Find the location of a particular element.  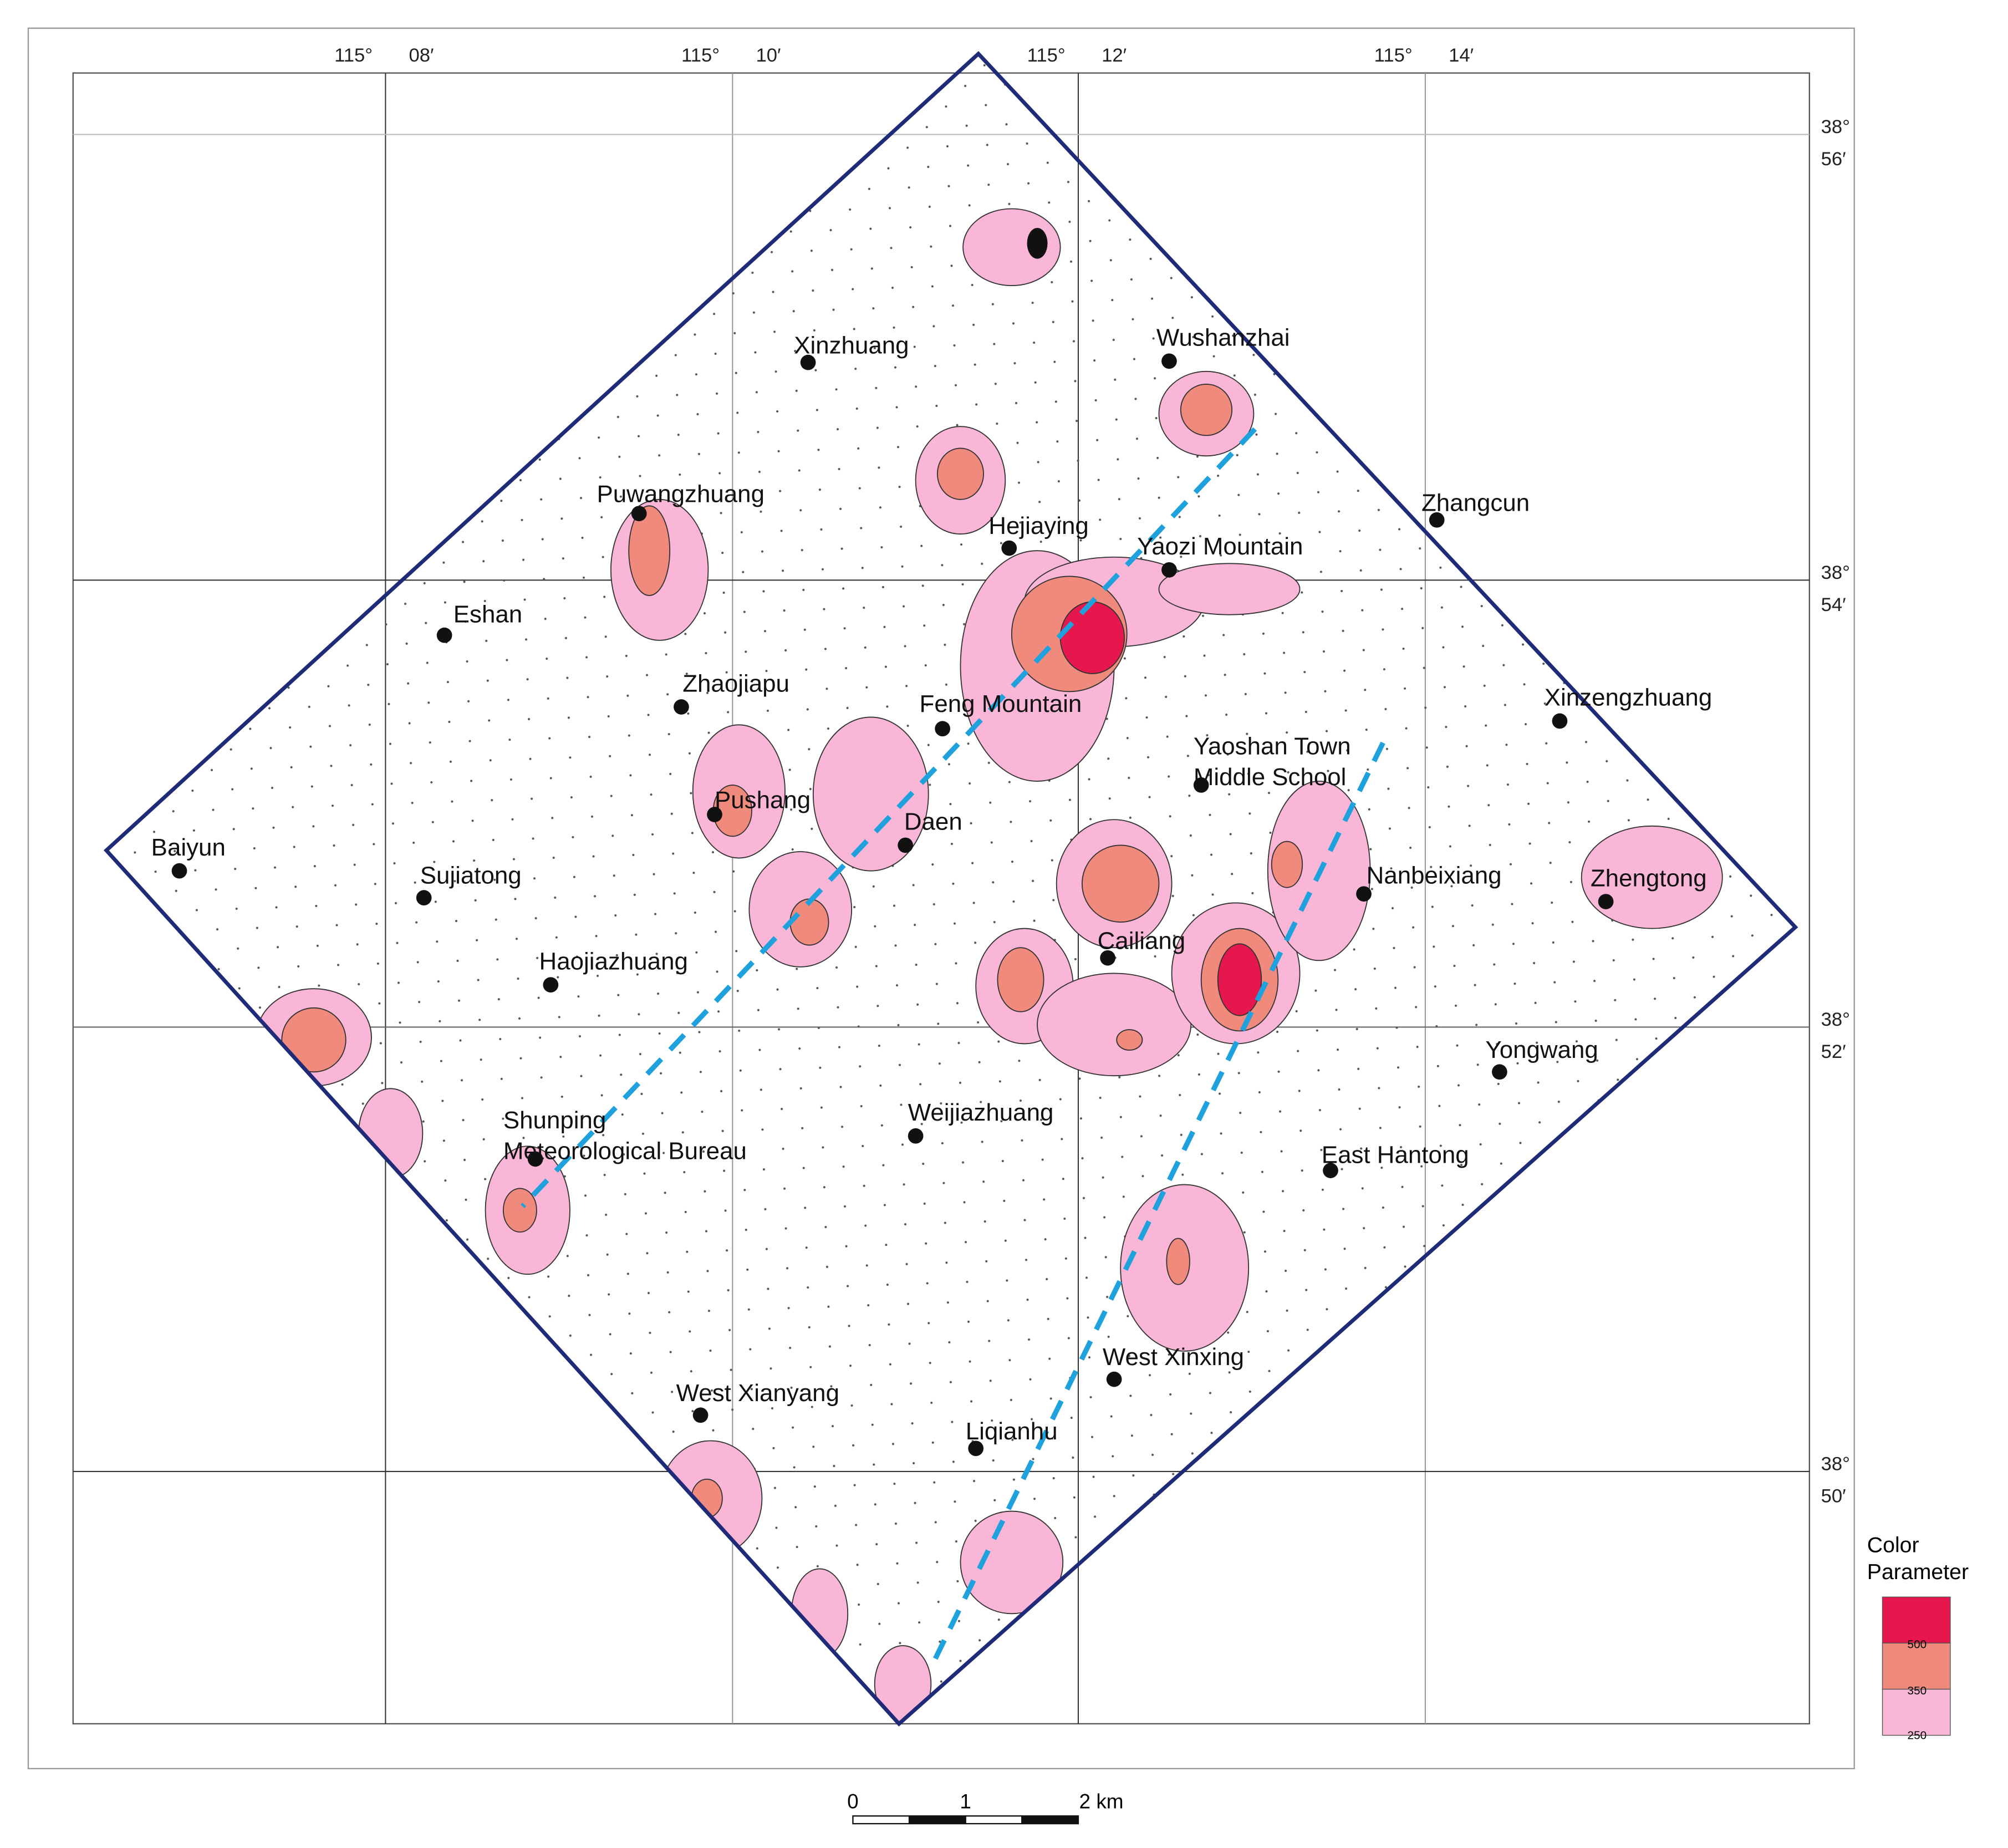

legend-level: 250 is located at coordinates (1917, 1736).